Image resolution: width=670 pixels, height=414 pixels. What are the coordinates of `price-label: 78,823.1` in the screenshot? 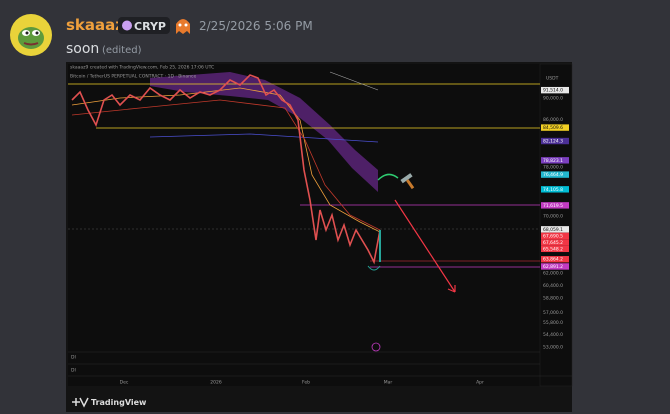 It's located at (553, 161).